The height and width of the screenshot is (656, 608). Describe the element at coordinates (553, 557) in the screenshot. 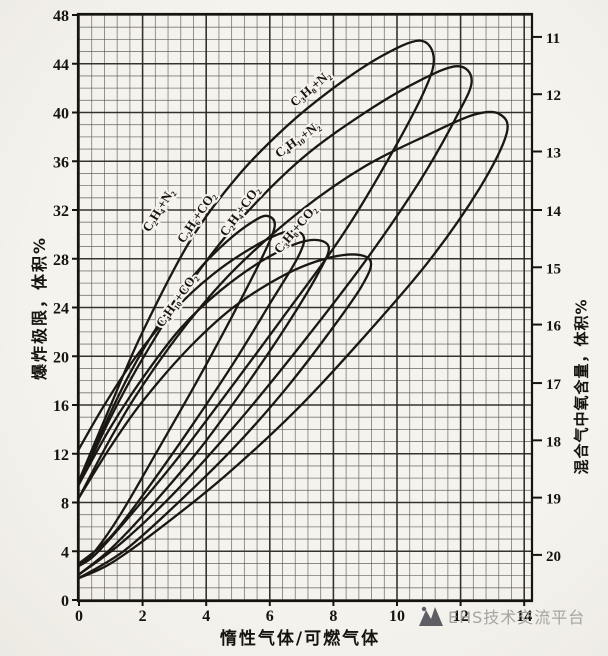

I see `y-right-tick-label: 20` at that location.